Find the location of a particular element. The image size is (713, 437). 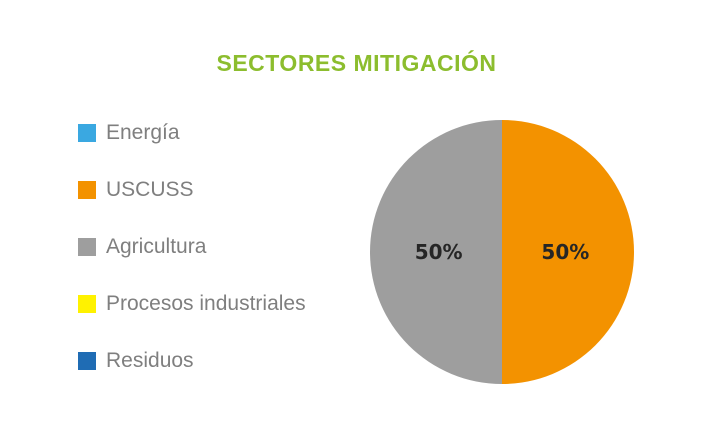

legend-label: Residuos is located at coordinates (150, 360).